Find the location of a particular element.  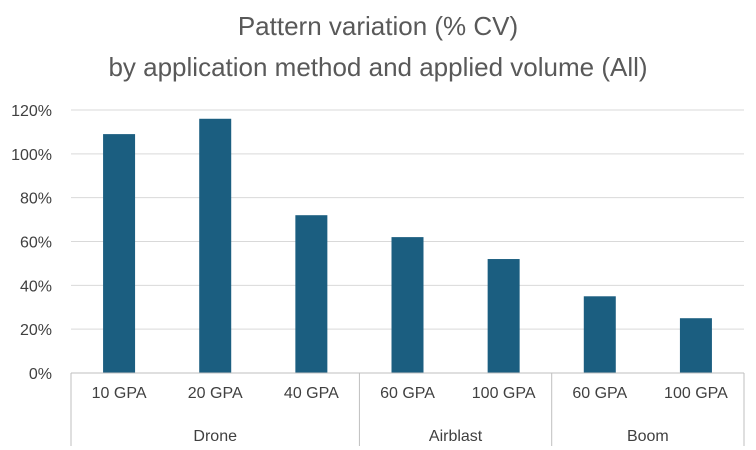

y-tick-label: 100% is located at coordinates (31, 155).